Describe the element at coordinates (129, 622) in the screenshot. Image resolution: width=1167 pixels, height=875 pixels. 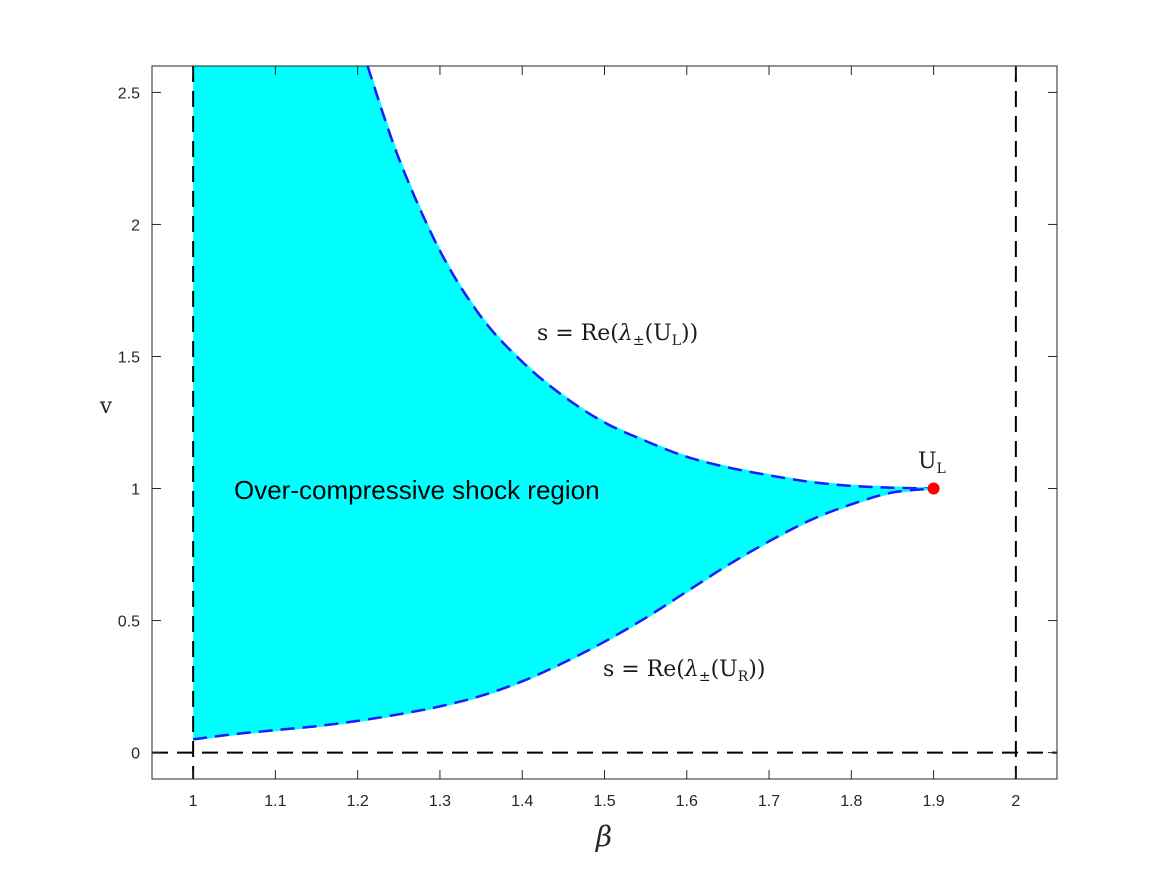
I see `y-tick-label: 0.5` at that location.